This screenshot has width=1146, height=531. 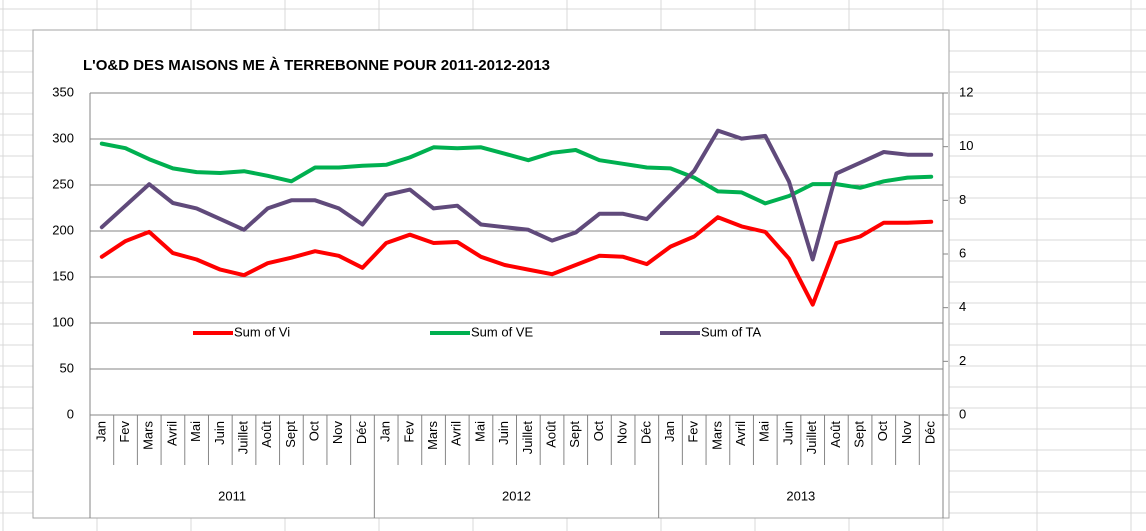 What do you see at coordinates (962, 199) in the screenshot?
I see `y2-tick-label: 8` at bounding box center [962, 199].